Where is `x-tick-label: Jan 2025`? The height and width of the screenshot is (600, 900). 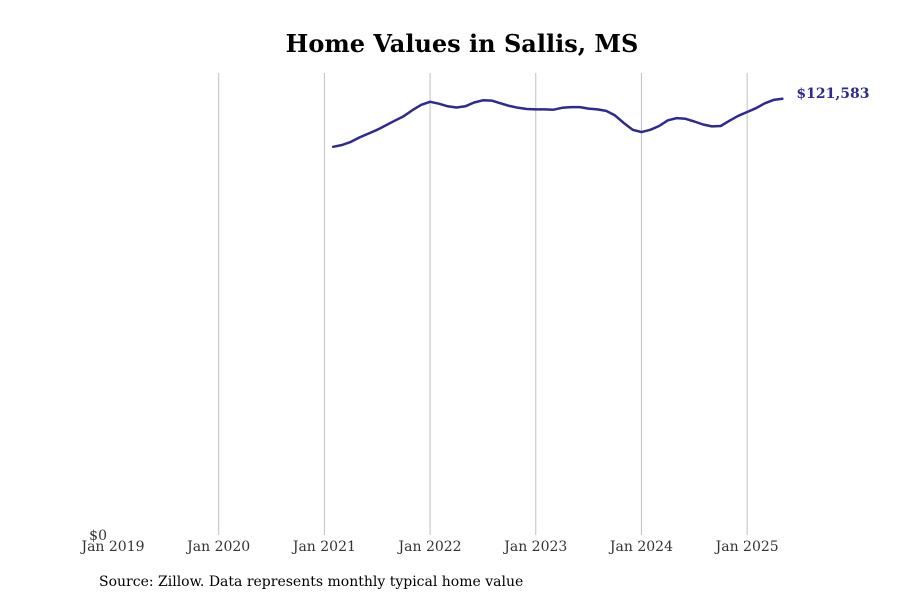 x-tick-label: Jan 2025 is located at coordinates (746, 547).